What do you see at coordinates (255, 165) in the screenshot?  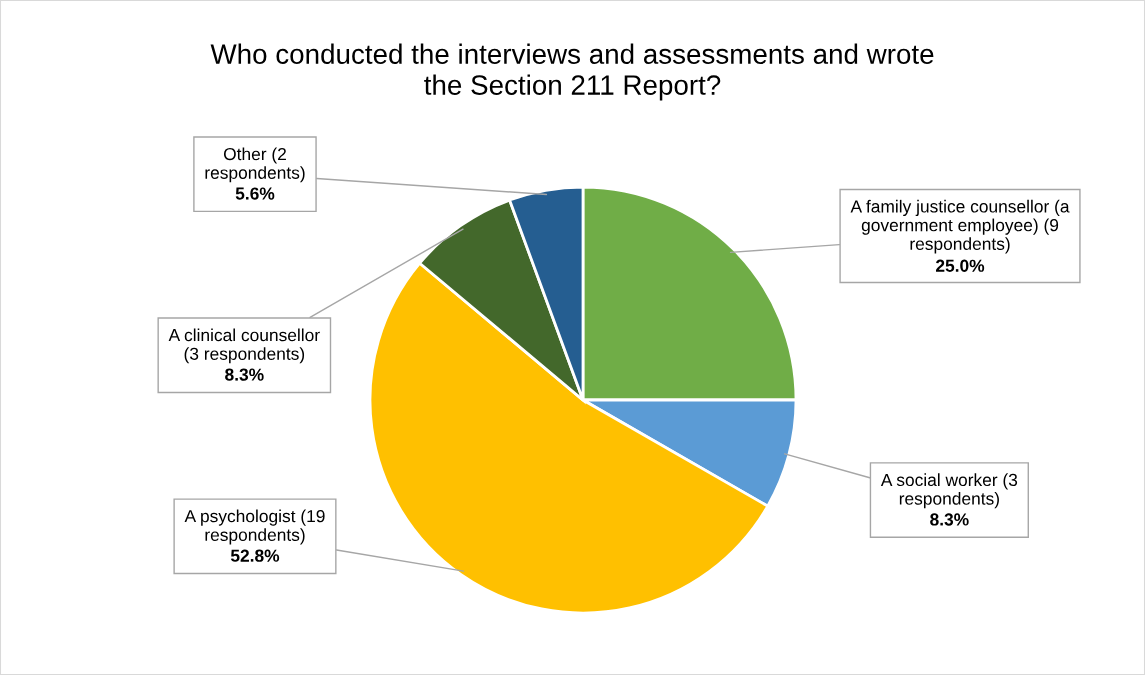 I see `slice-label: Other (2 respondents)` at bounding box center [255, 165].